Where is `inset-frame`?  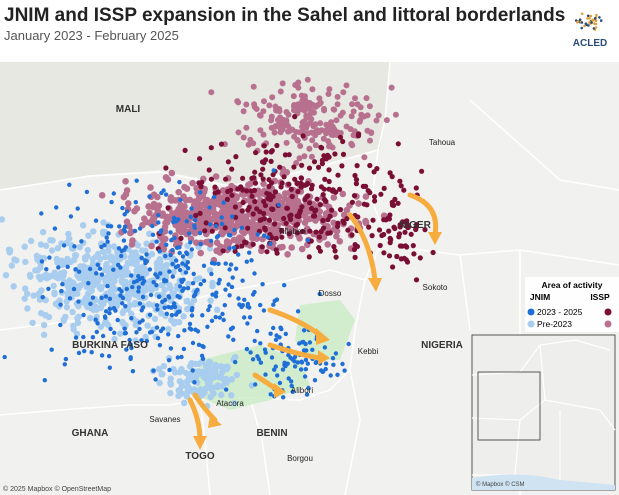 inset-frame is located at coordinates (543, 412).